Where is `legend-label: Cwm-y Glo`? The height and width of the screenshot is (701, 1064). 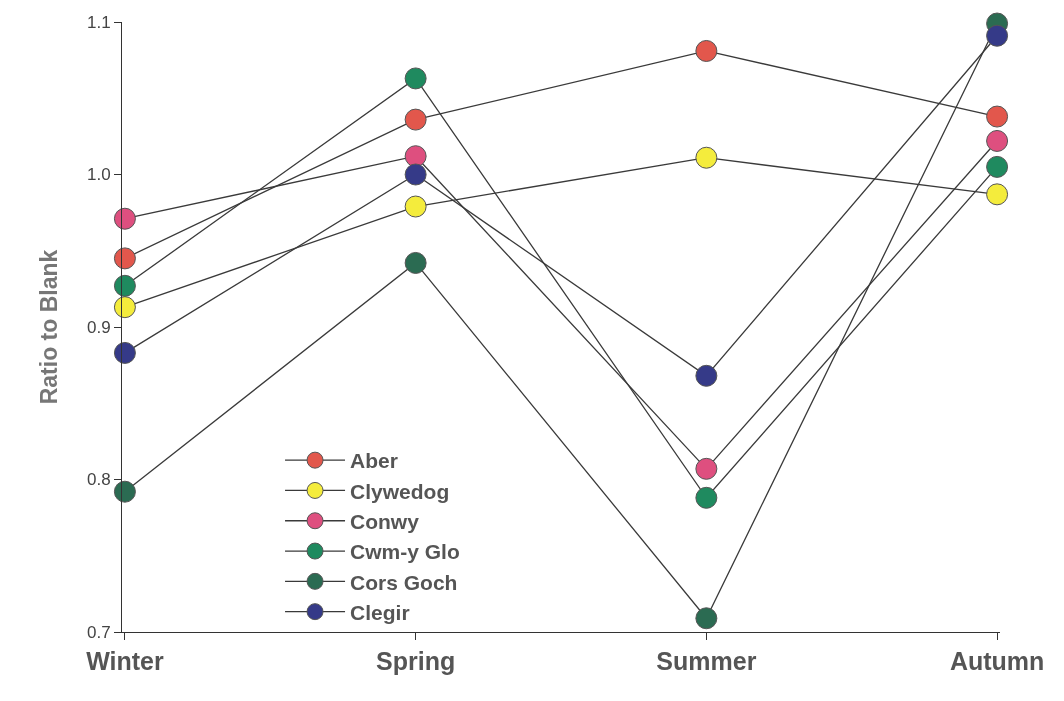 legend-label: Cwm-y Glo is located at coordinates (405, 552).